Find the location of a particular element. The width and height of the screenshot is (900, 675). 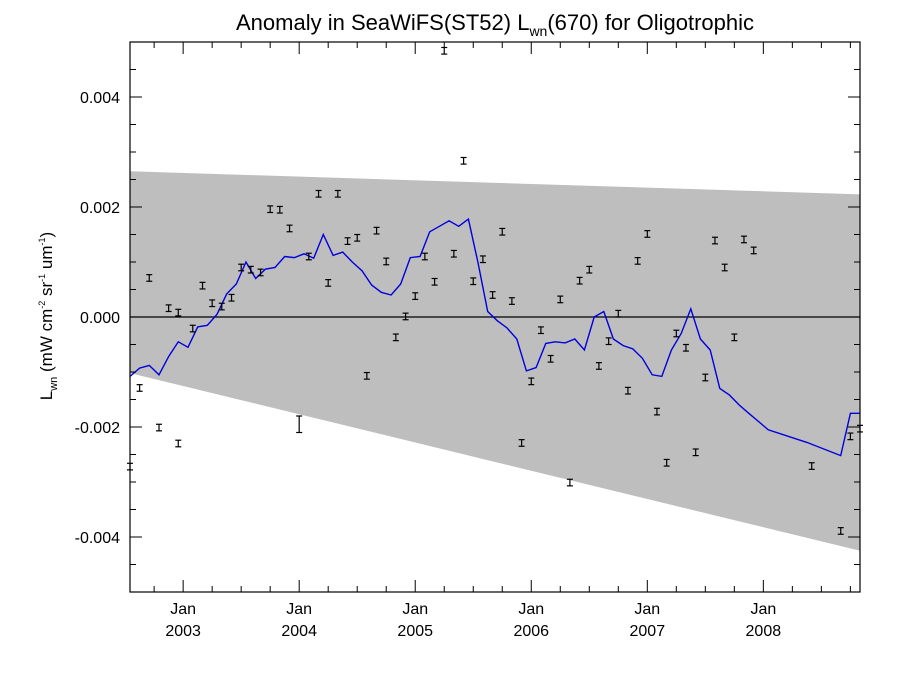

y-axis-label-unit-3: um is located at coordinates (46, 259).